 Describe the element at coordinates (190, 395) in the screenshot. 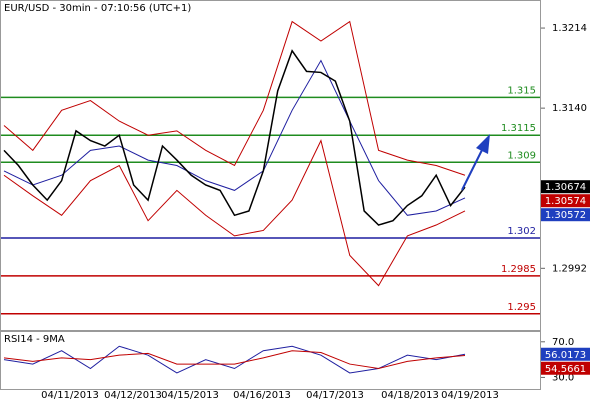

I see `x-tick-label: 04/15/2013` at that location.